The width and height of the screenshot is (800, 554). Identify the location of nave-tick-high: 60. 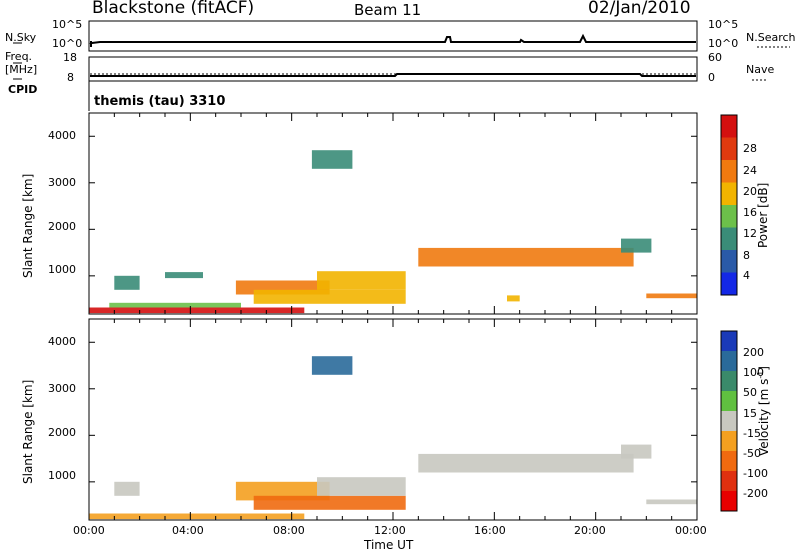
(715, 57).